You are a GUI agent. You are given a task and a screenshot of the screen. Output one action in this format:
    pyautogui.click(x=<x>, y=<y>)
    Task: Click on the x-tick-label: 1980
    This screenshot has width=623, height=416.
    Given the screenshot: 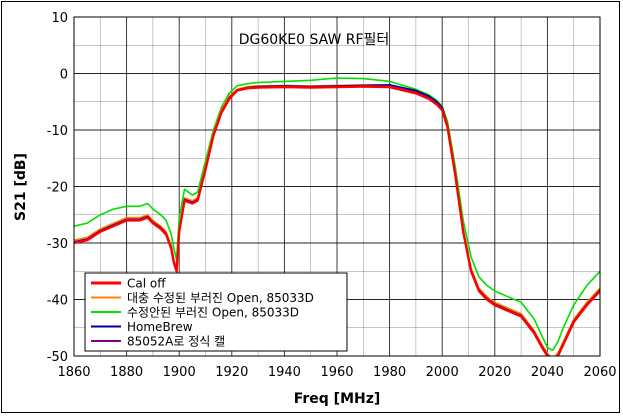 What is the action you would take?
    pyautogui.click(x=389, y=372)
    